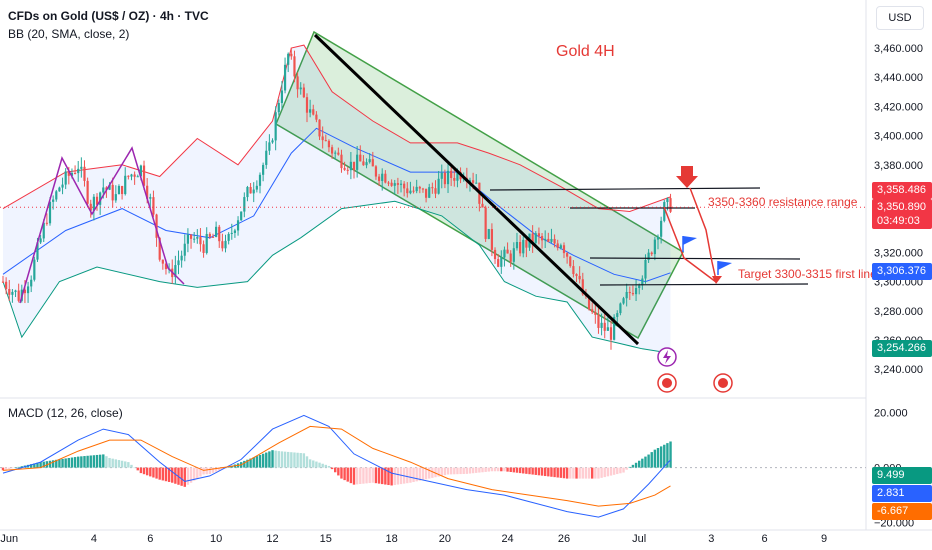  I want to click on price-tick-label: 3,400.000, so click(898, 137).